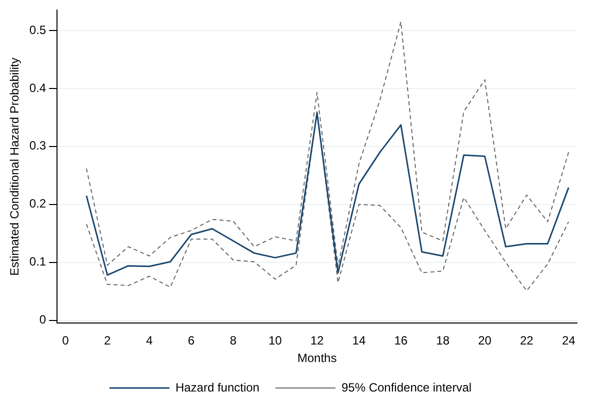 This screenshot has height=408, width=589. Describe the element at coordinates (191, 341) in the screenshot. I see `x-tick-label: 6` at that location.